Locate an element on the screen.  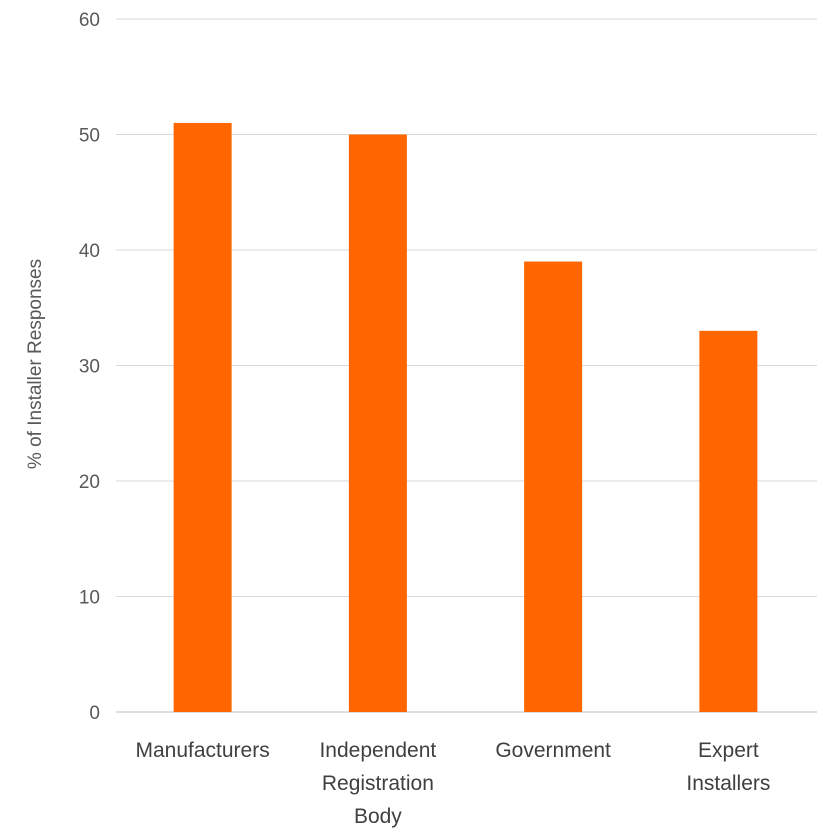
x-category-label-line: Body is located at coordinates (378, 816).